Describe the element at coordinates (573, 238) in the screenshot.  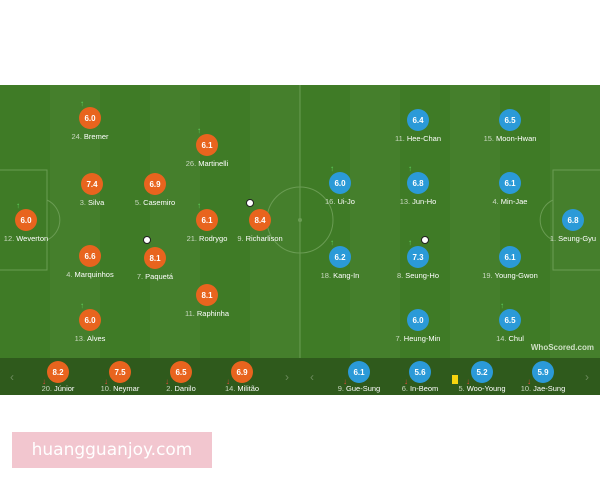
I see `player-label: 1. Seung-Gyu` at that location.